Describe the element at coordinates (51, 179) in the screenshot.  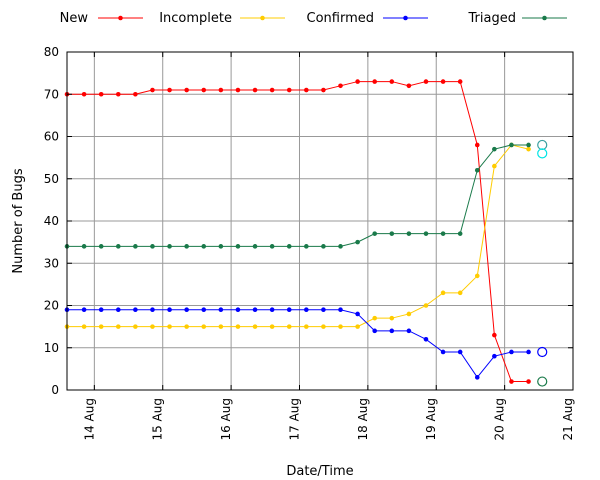
I see `y-tick-label: 50` at that location.